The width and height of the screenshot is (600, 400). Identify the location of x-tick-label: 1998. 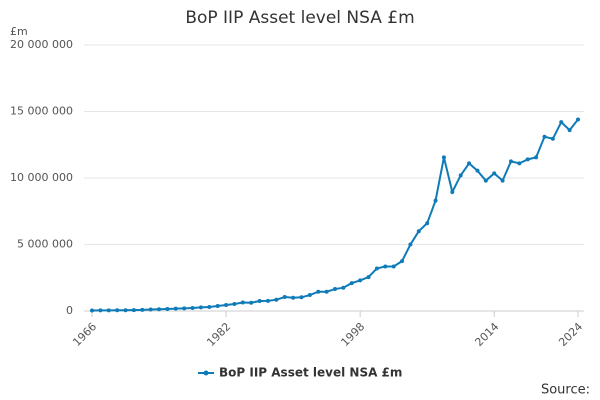
(352, 334).